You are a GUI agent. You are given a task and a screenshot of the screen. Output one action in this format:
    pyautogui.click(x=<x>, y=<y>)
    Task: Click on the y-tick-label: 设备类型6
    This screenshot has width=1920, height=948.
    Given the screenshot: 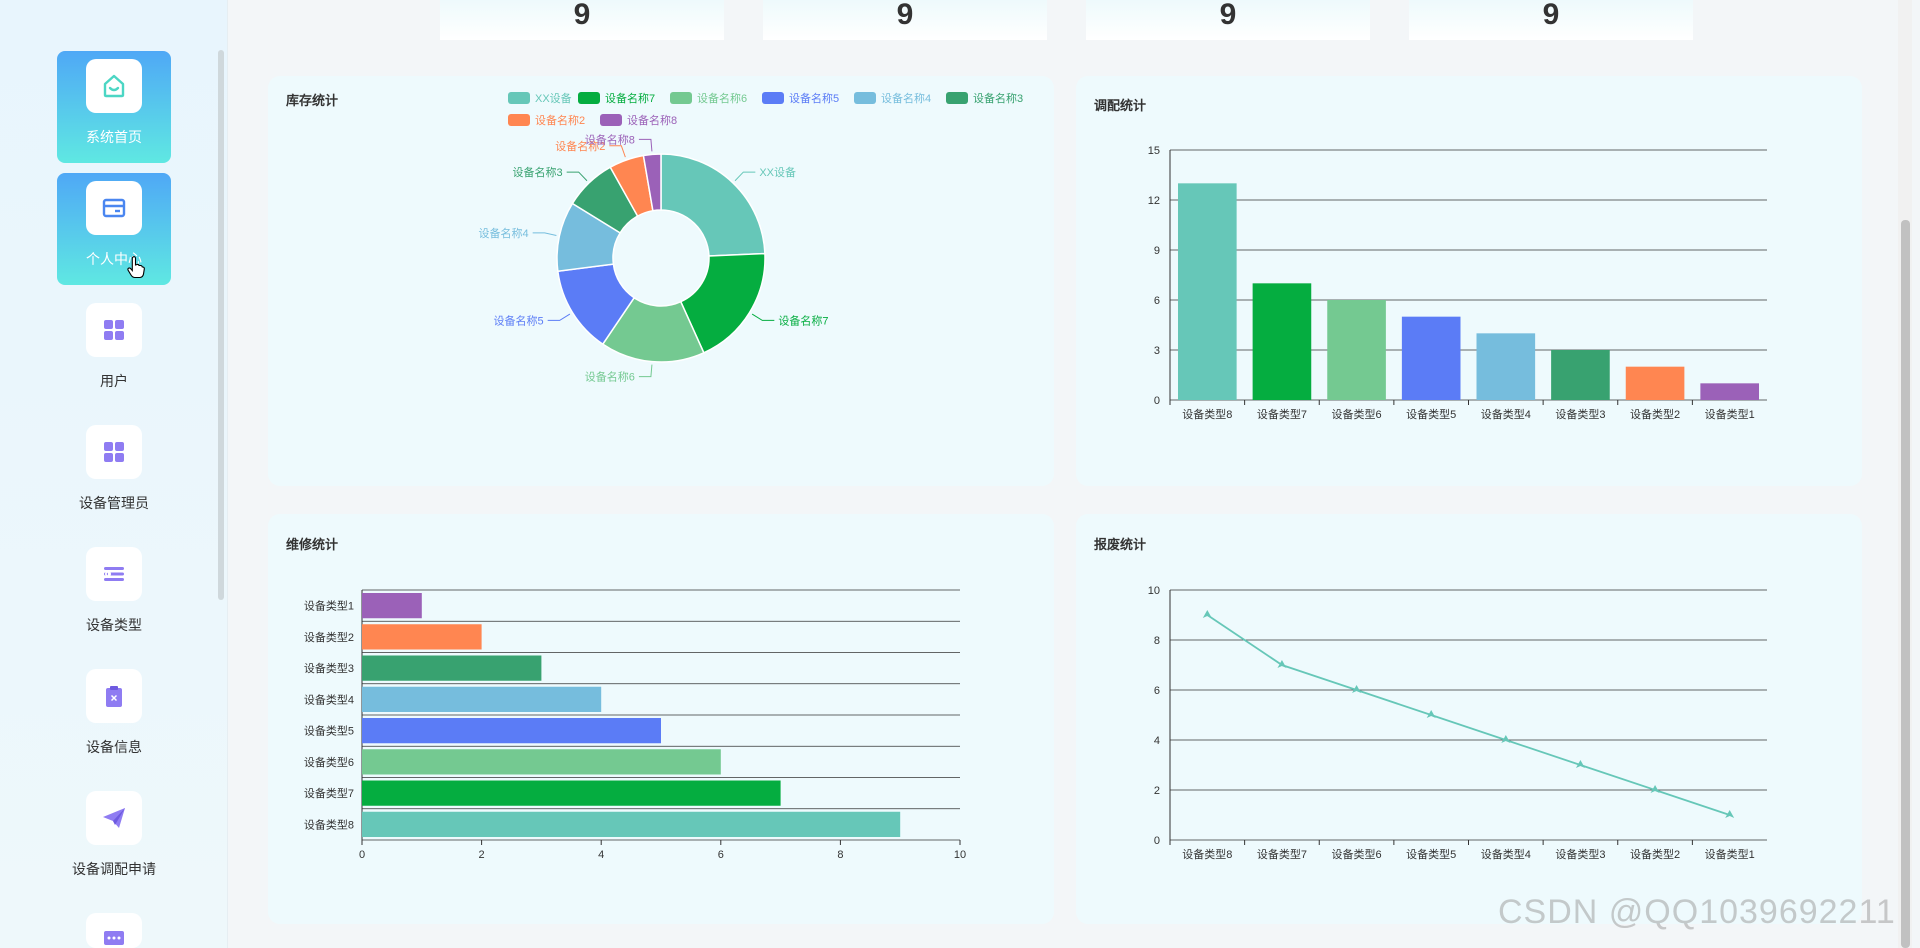 What is the action you would take?
    pyautogui.click(x=329, y=762)
    